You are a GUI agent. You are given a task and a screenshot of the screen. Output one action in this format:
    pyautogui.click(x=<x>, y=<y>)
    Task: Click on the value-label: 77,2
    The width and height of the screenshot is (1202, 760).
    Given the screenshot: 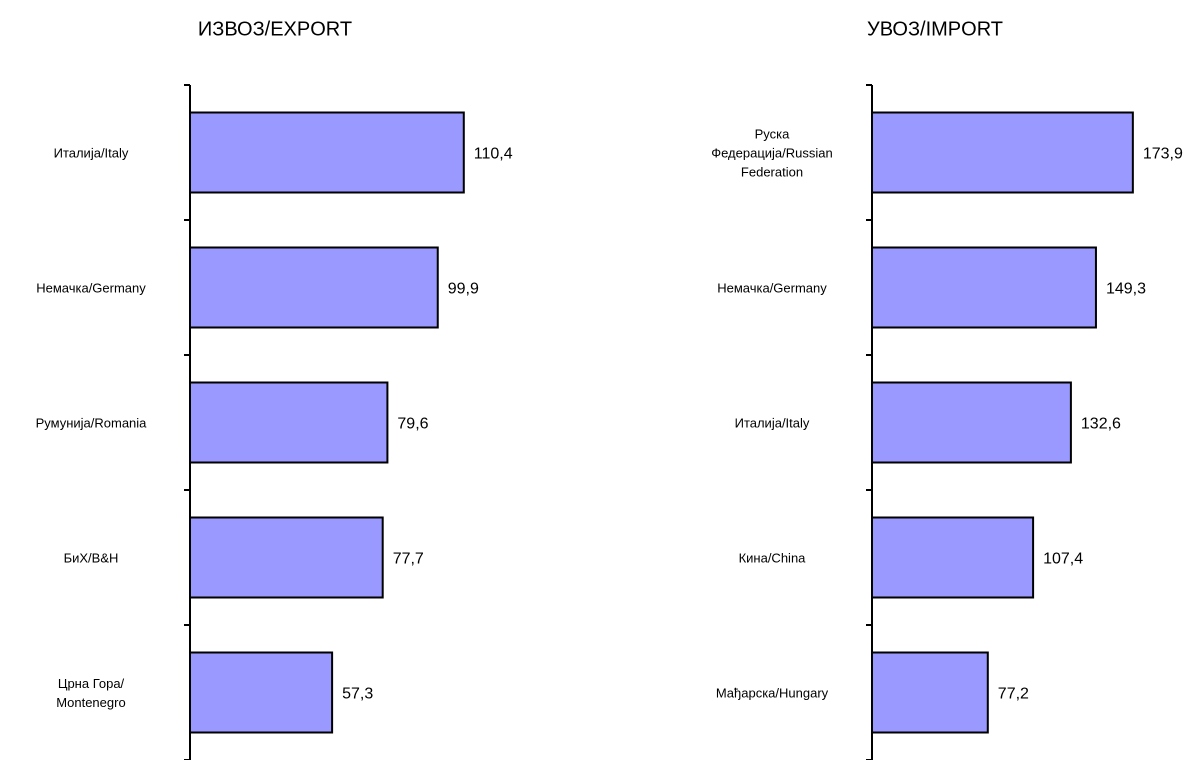 What is the action you would take?
    pyautogui.click(x=1013, y=694)
    